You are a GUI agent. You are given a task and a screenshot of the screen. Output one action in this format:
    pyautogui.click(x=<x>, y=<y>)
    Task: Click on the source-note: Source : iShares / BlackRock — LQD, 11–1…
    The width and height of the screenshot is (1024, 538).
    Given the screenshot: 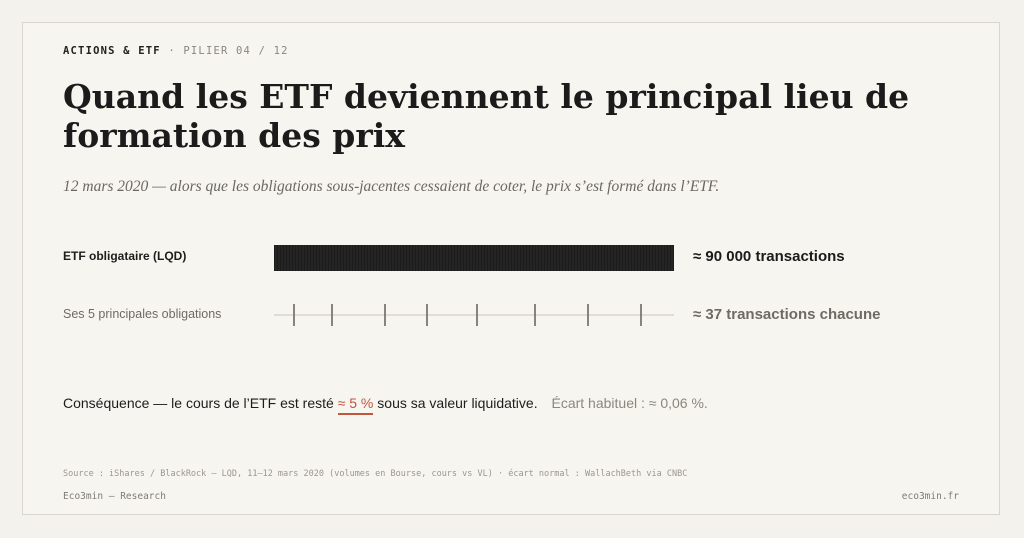 What is the action you would take?
    pyautogui.click(x=375, y=474)
    